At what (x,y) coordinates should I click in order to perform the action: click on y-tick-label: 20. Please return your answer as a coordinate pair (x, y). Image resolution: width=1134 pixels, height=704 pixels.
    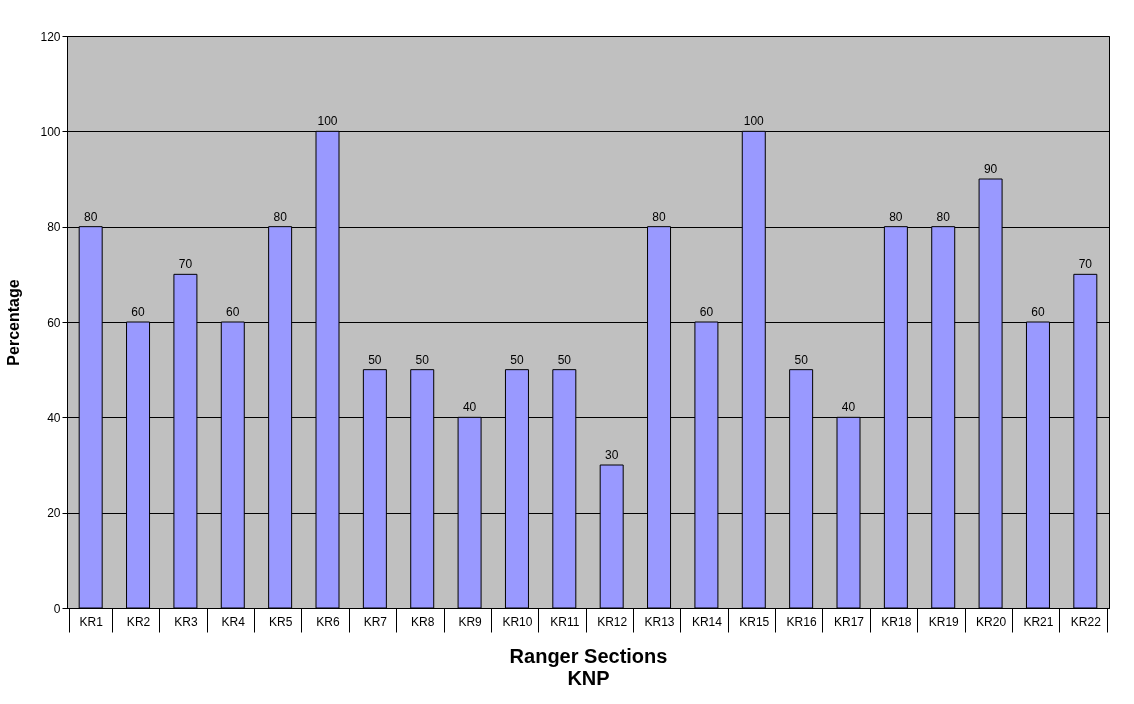
    Looking at the image, I should click on (54, 513).